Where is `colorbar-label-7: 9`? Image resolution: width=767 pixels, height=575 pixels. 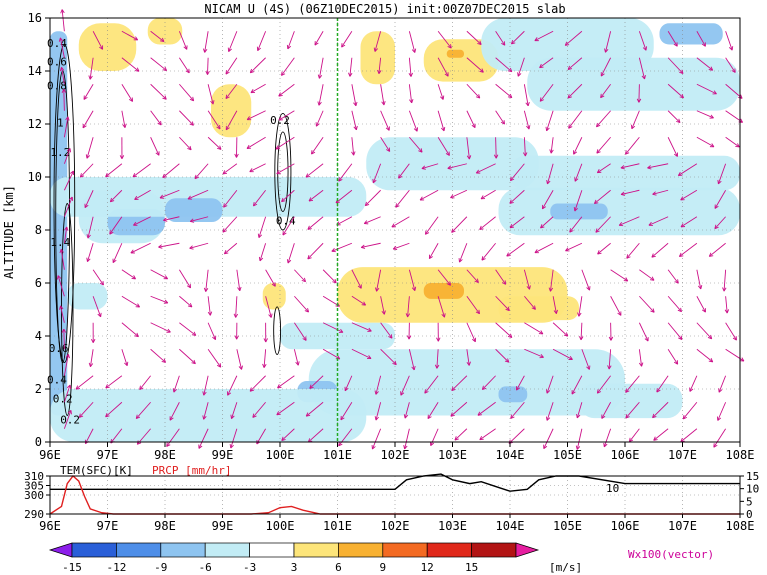
colorbar-label-7: 9 is located at coordinates (382, 567).